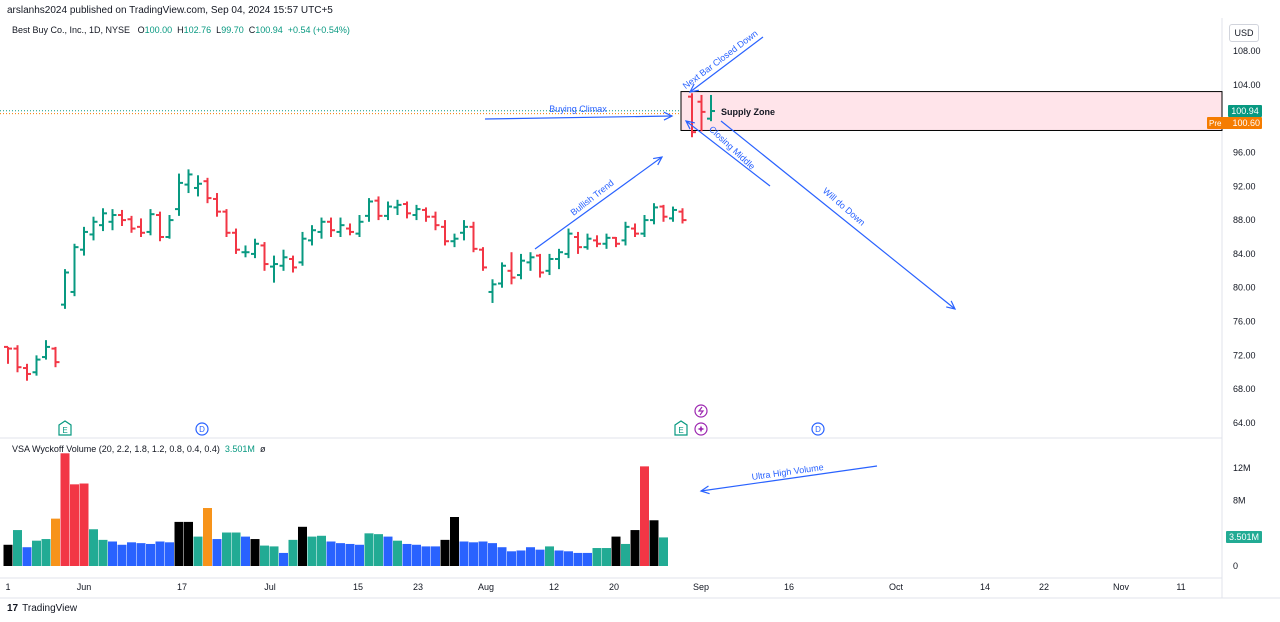 This screenshot has height=622, width=1280. Describe the element at coordinates (789, 587) in the screenshot. I see `time-tick-label: 16` at that location.